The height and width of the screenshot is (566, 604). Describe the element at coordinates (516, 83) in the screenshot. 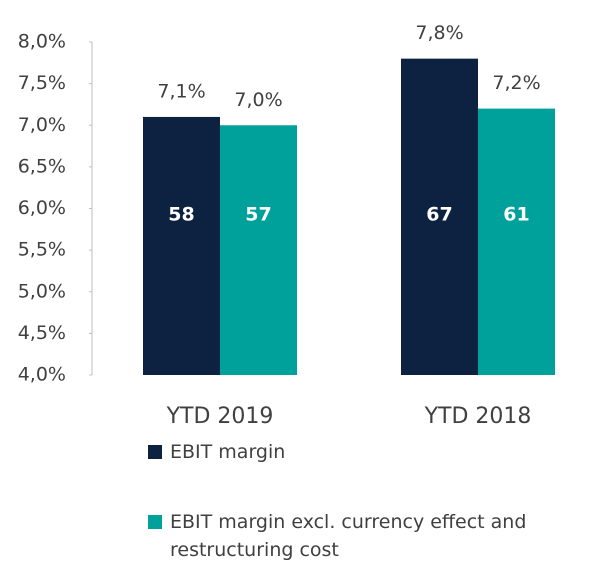

I see `value-label: 7,2%` at that location.